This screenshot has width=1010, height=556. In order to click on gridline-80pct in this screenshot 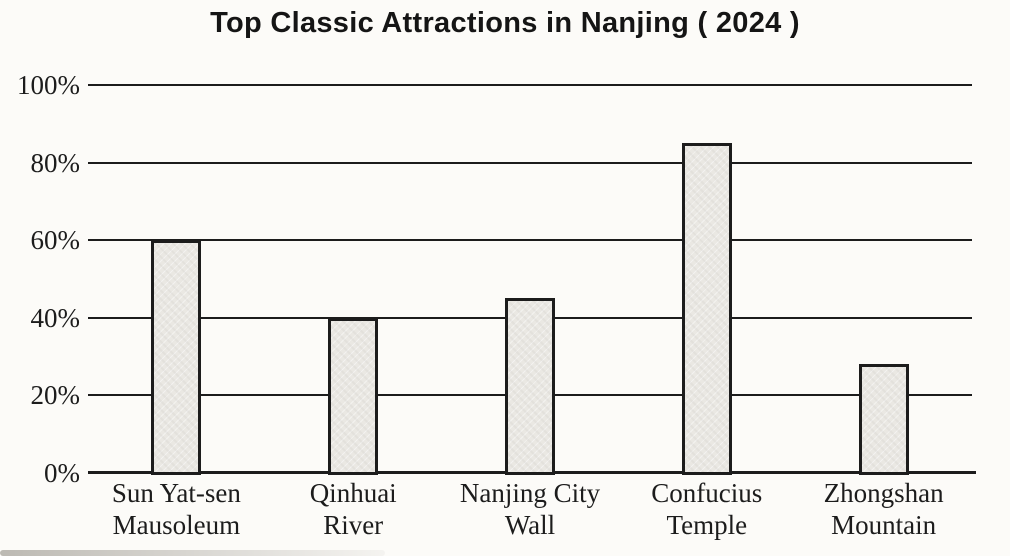, I will do `click(530, 162)`.